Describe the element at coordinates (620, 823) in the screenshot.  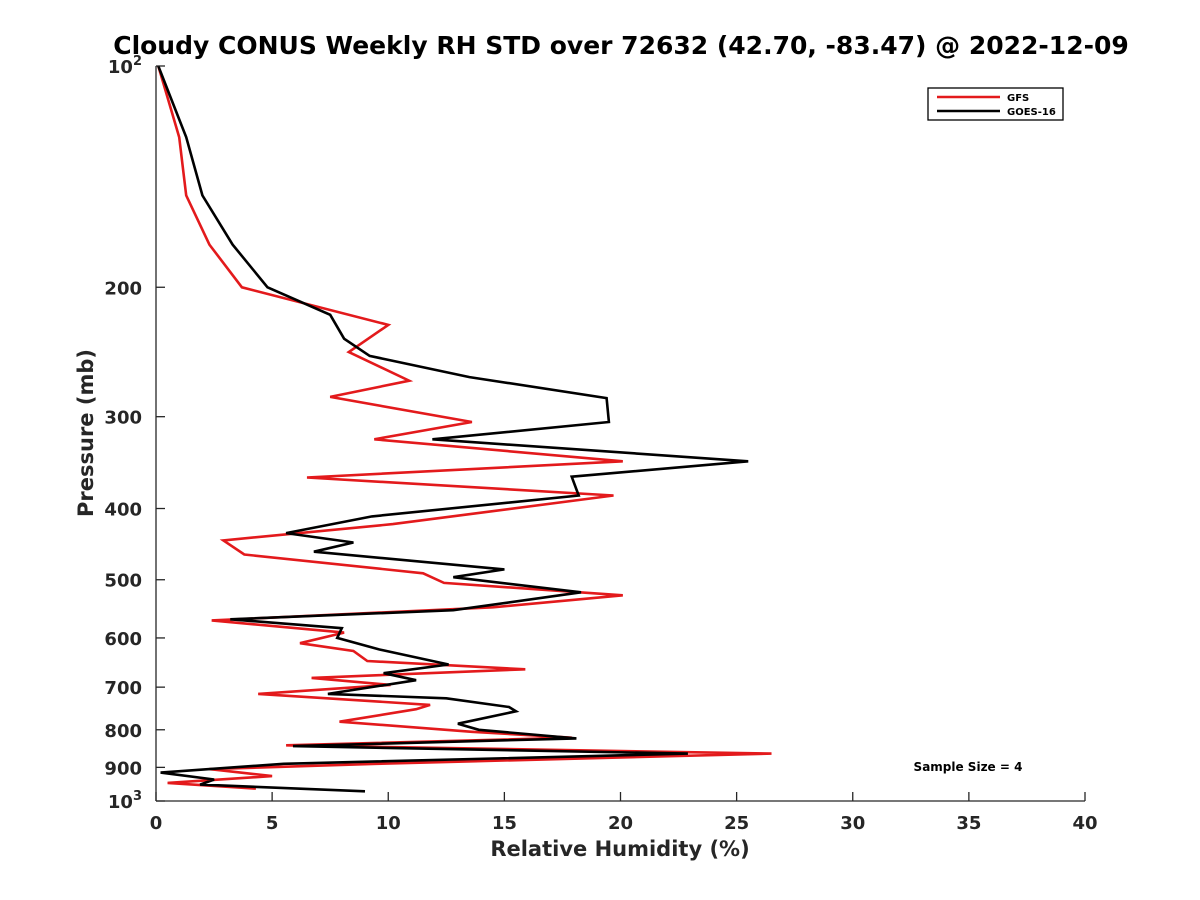
I see `x-tick-label: 20` at that location.